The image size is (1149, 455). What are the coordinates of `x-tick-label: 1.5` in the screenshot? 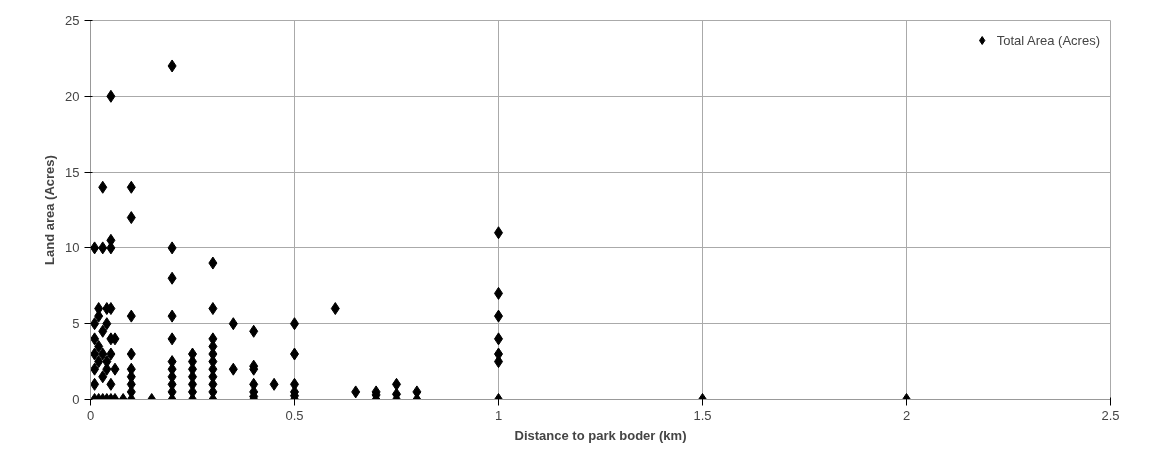 It's located at (702, 415).